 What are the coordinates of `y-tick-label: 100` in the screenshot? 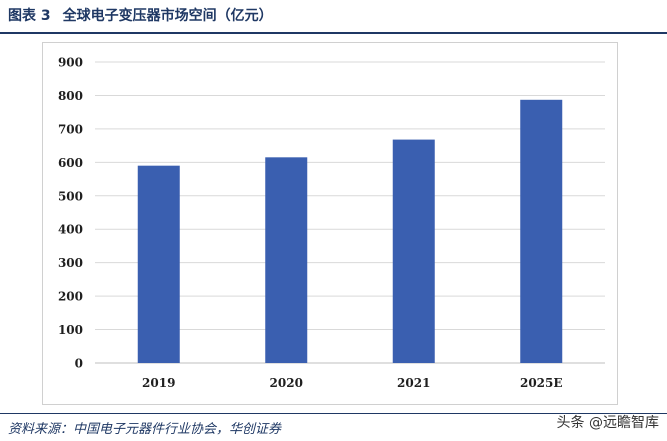 It's located at (70, 330).